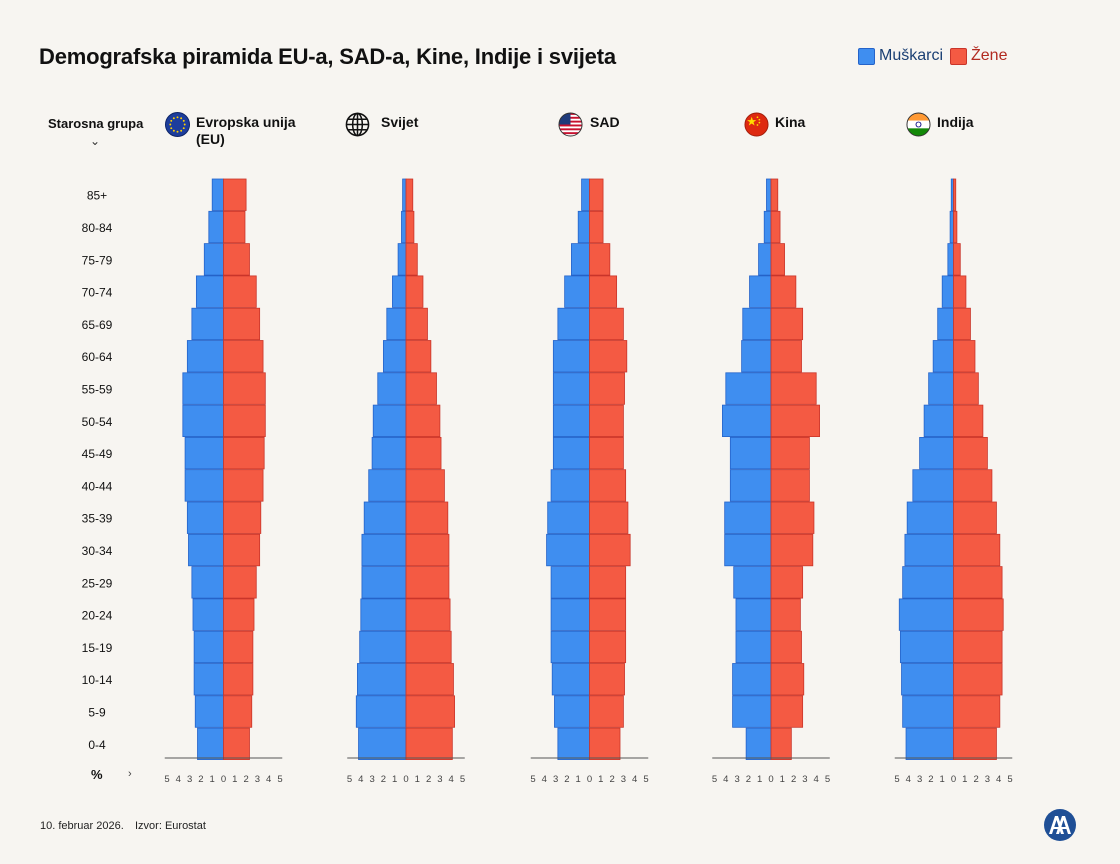  Describe the element at coordinates (97, 196) in the screenshot. I see `age-label: 85+` at that location.